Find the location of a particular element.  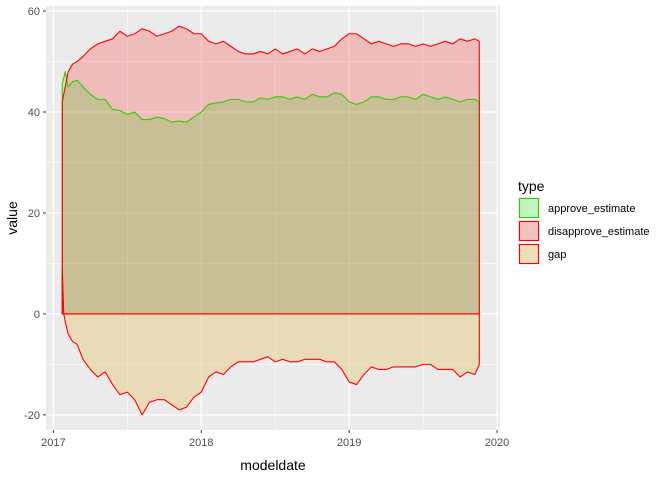

legend-key-gap is located at coordinates (529, 254).